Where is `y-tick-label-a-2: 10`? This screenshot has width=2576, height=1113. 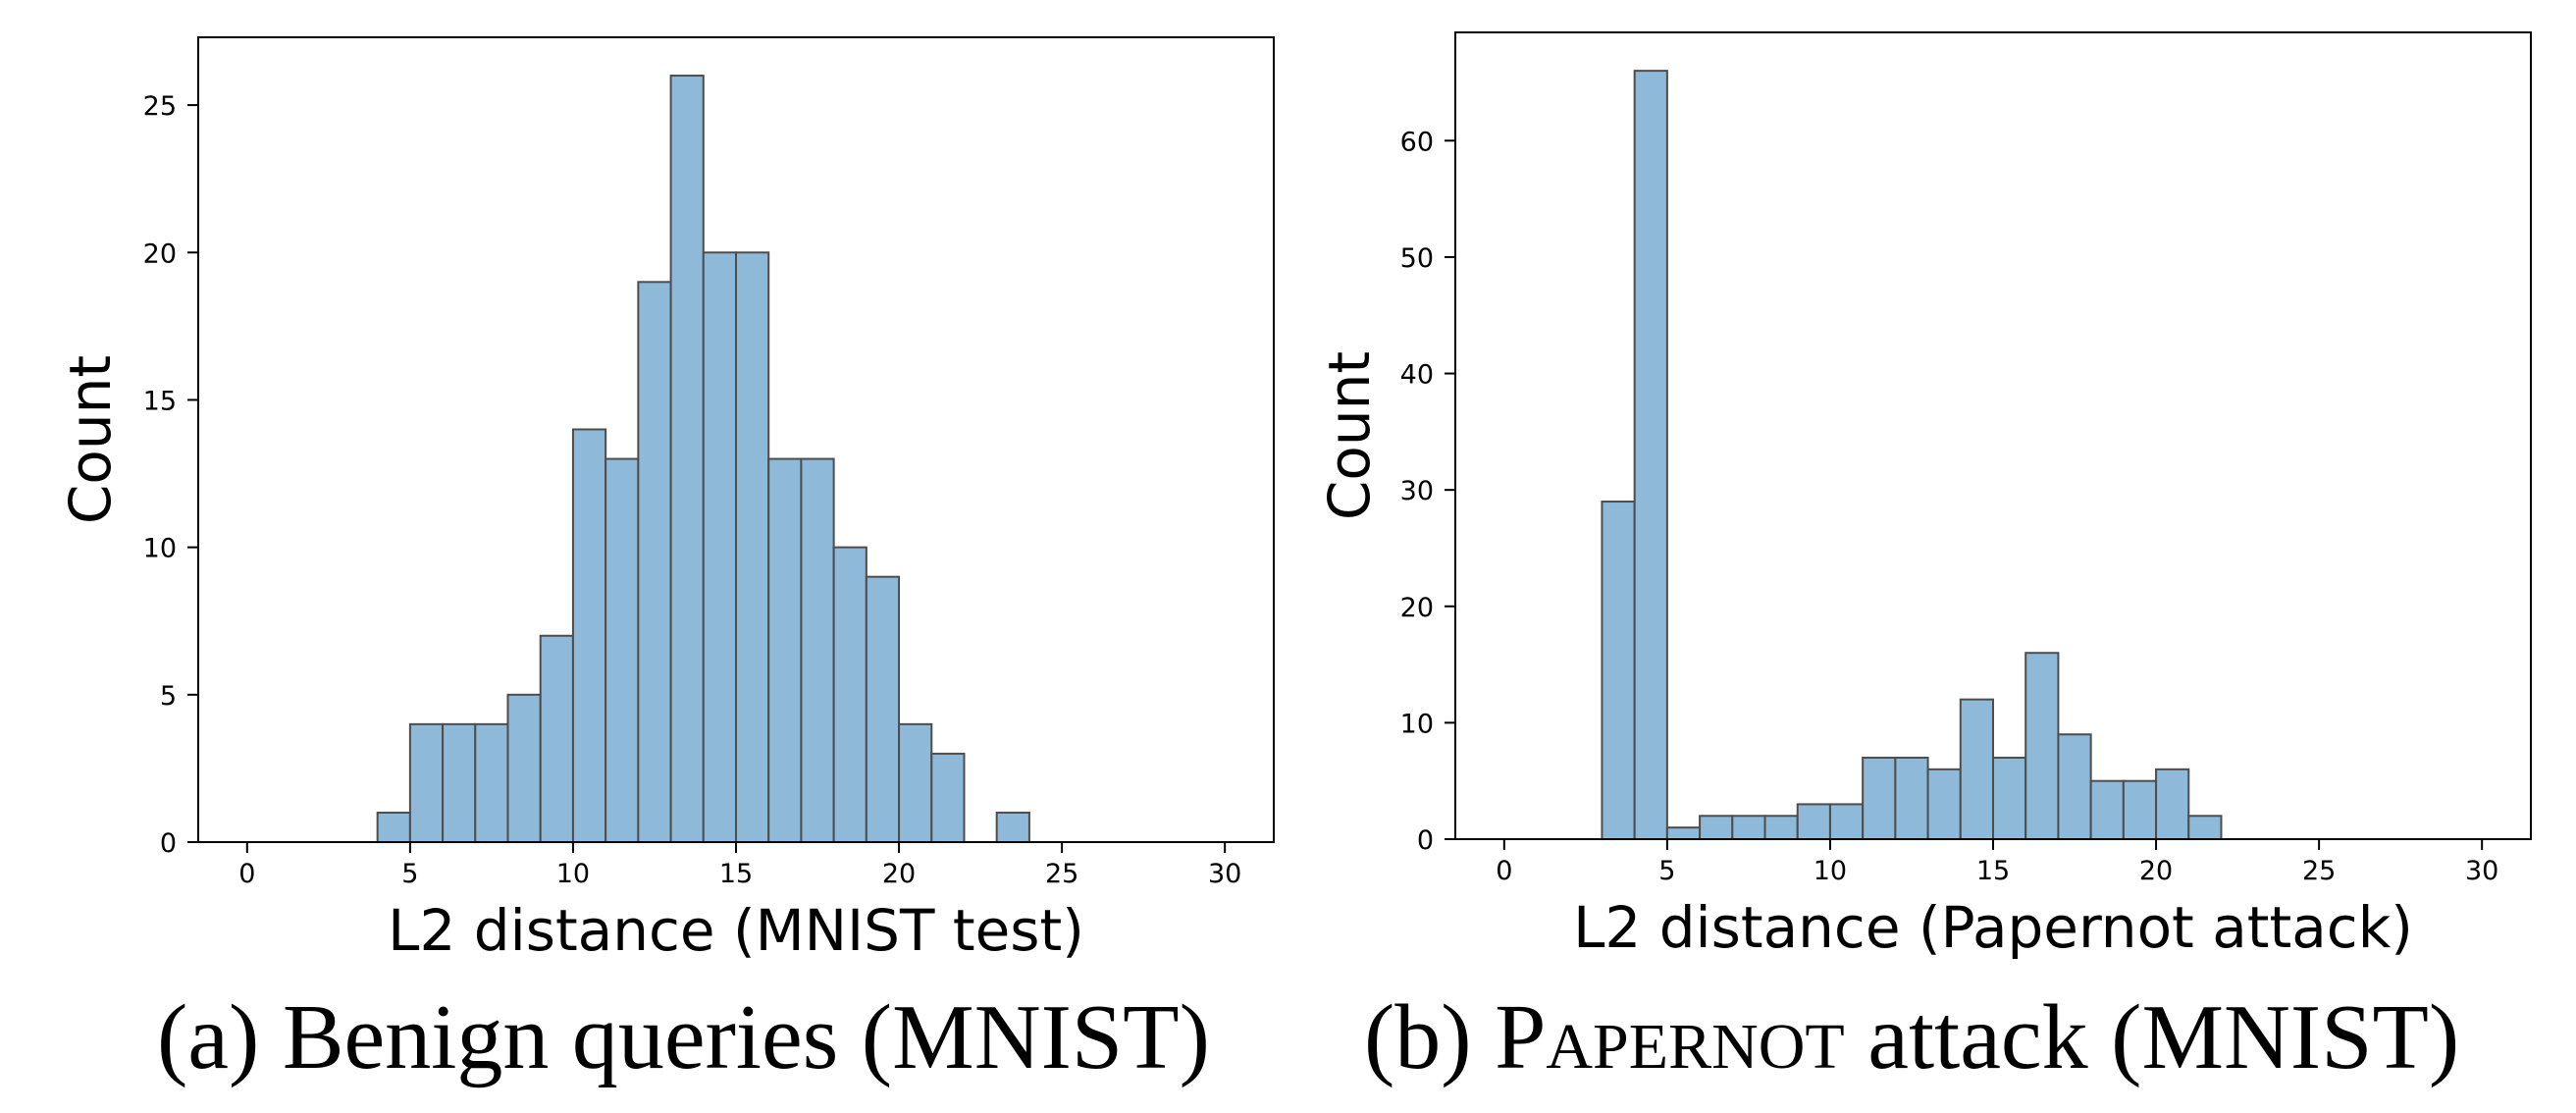 y-tick-label-a-2: 10 is located at coordinates (160, 549).